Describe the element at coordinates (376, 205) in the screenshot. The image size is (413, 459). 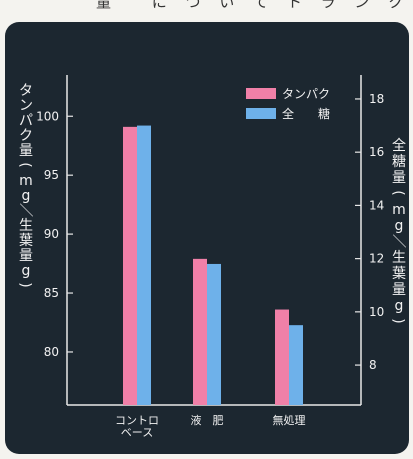
I see `y-right-tick-label: 14` at that location.